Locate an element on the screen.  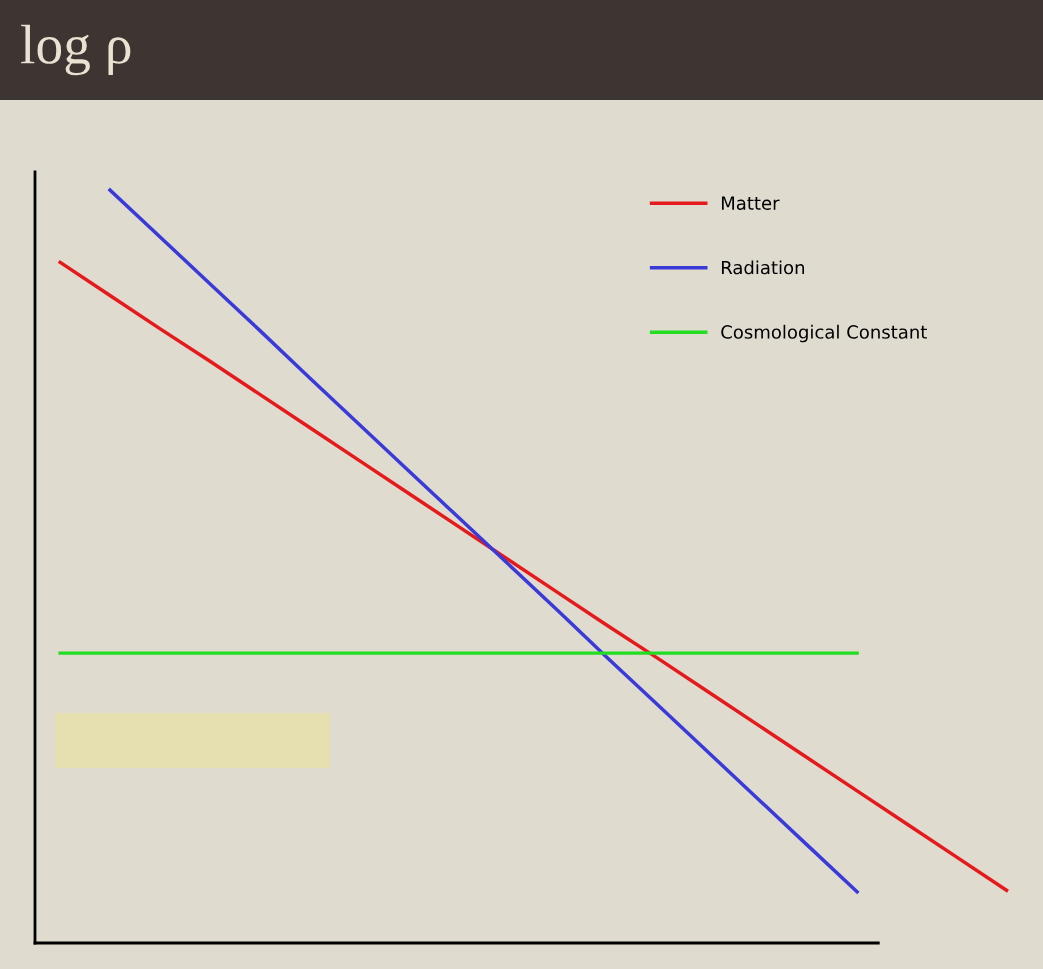
legend-label: Cosmological Constant is located at coordinates (824, 333).